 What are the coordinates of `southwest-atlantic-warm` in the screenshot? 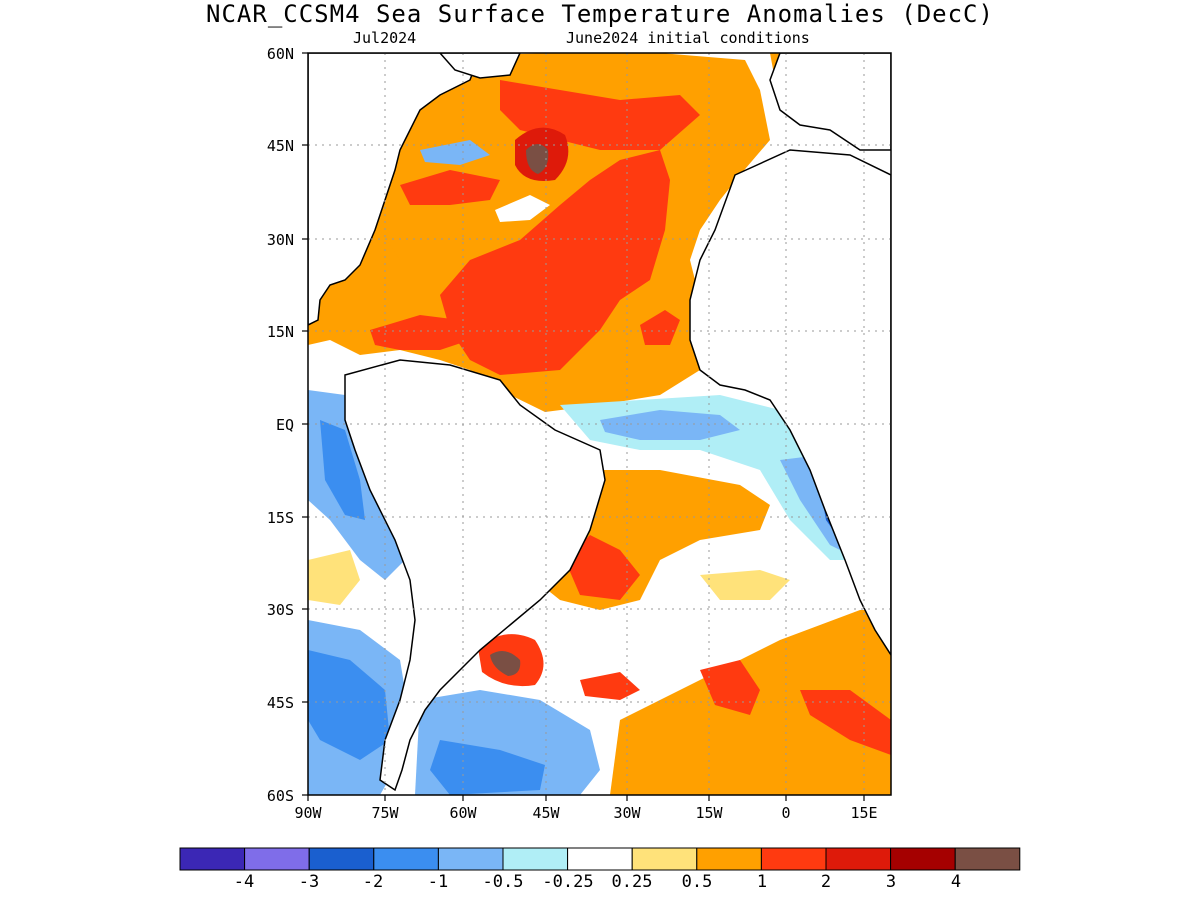 It's located at (745, 585).